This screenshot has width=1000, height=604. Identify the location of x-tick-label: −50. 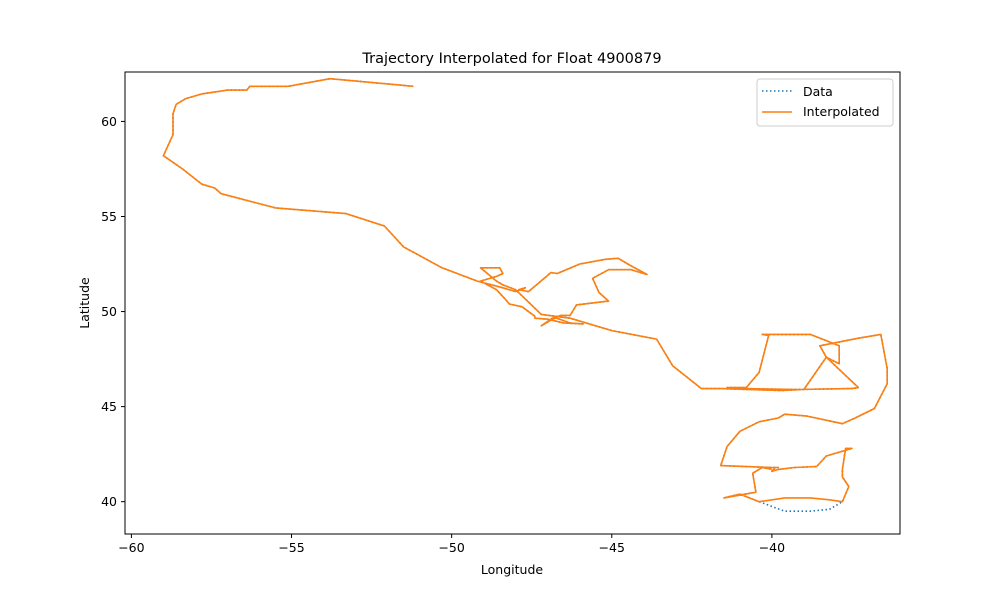
(451, 547).